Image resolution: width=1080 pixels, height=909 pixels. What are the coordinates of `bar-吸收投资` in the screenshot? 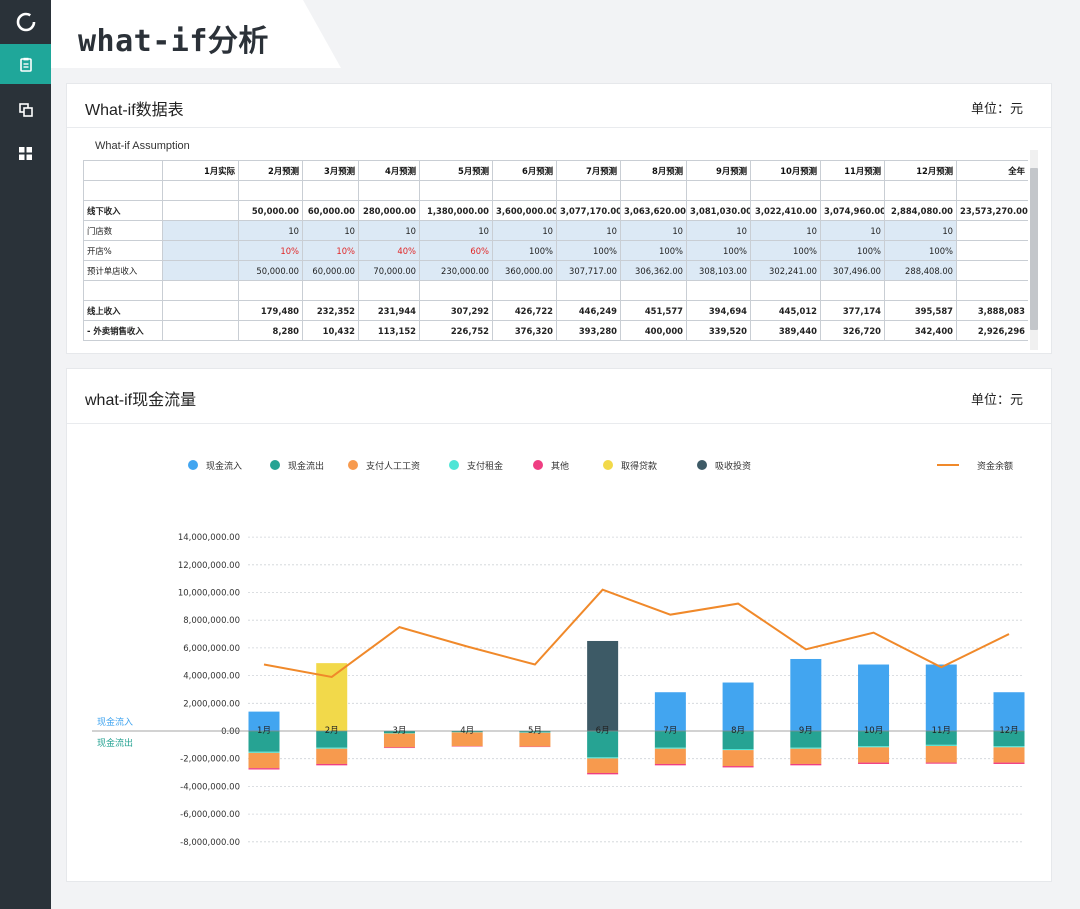 It's located at (603, 685).